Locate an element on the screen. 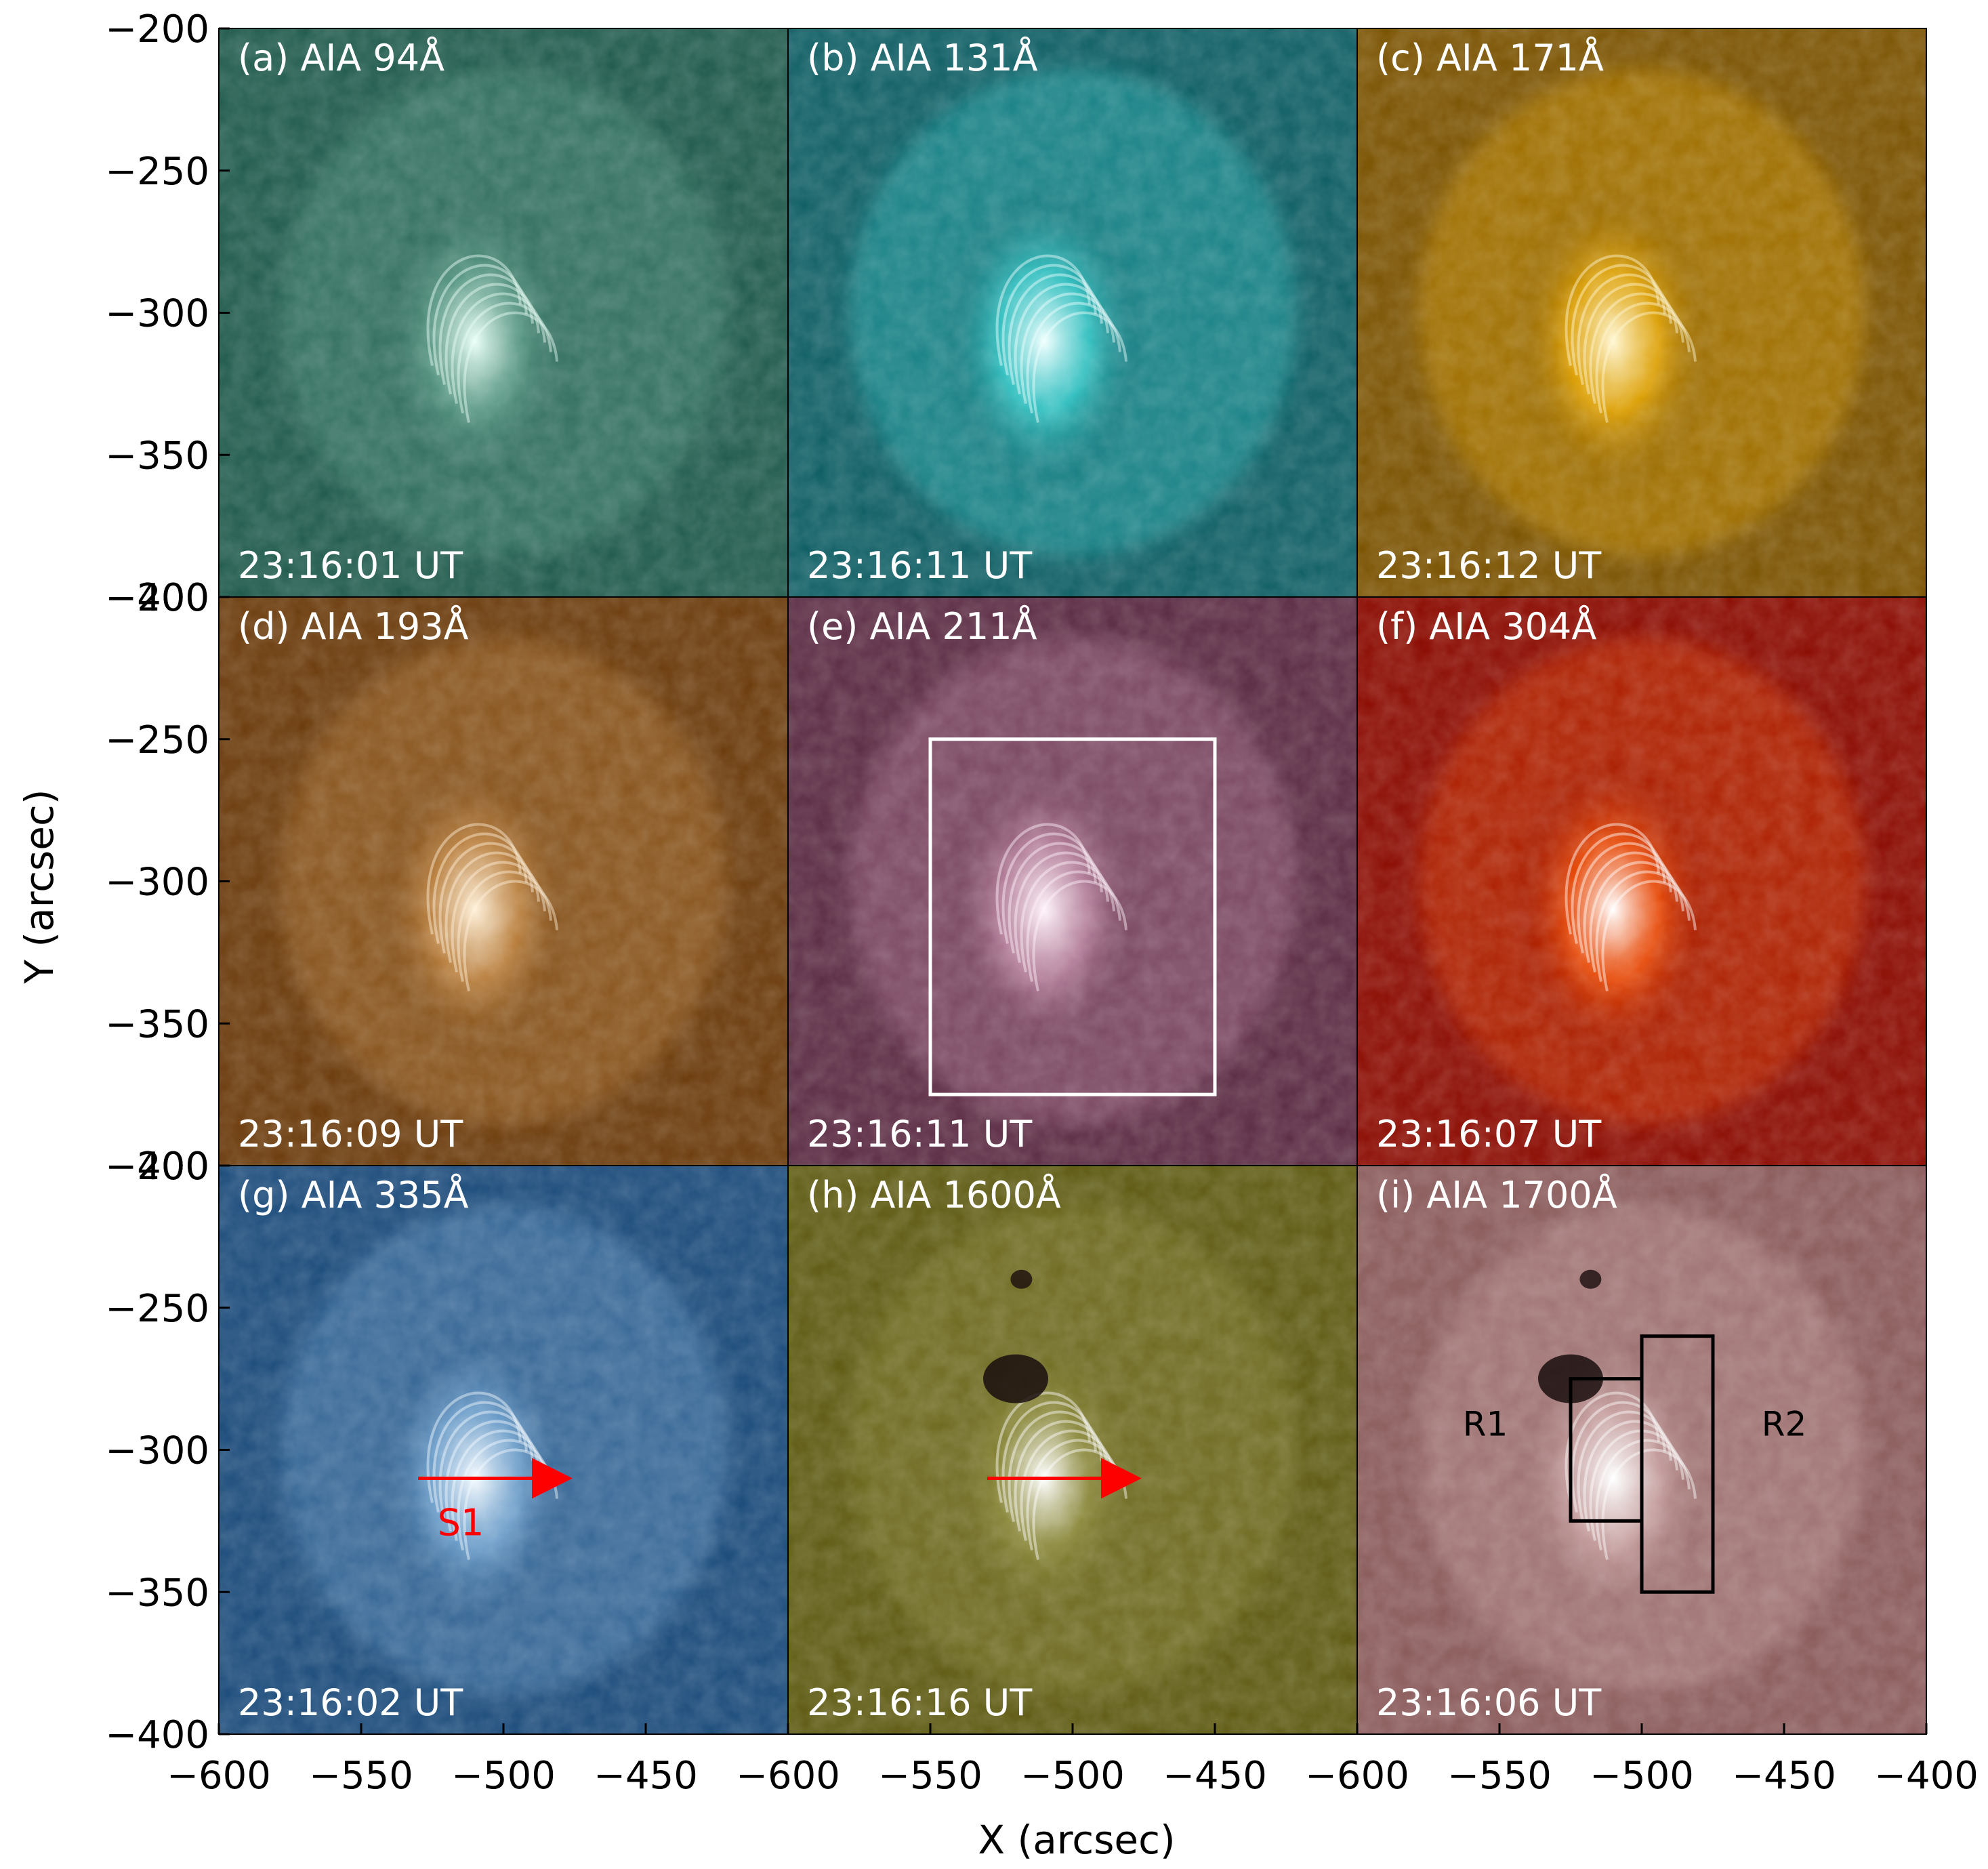 The image size is (1988, 1869). panel-title: (g) AIA 335Å is located at coordinates (353, 1194).